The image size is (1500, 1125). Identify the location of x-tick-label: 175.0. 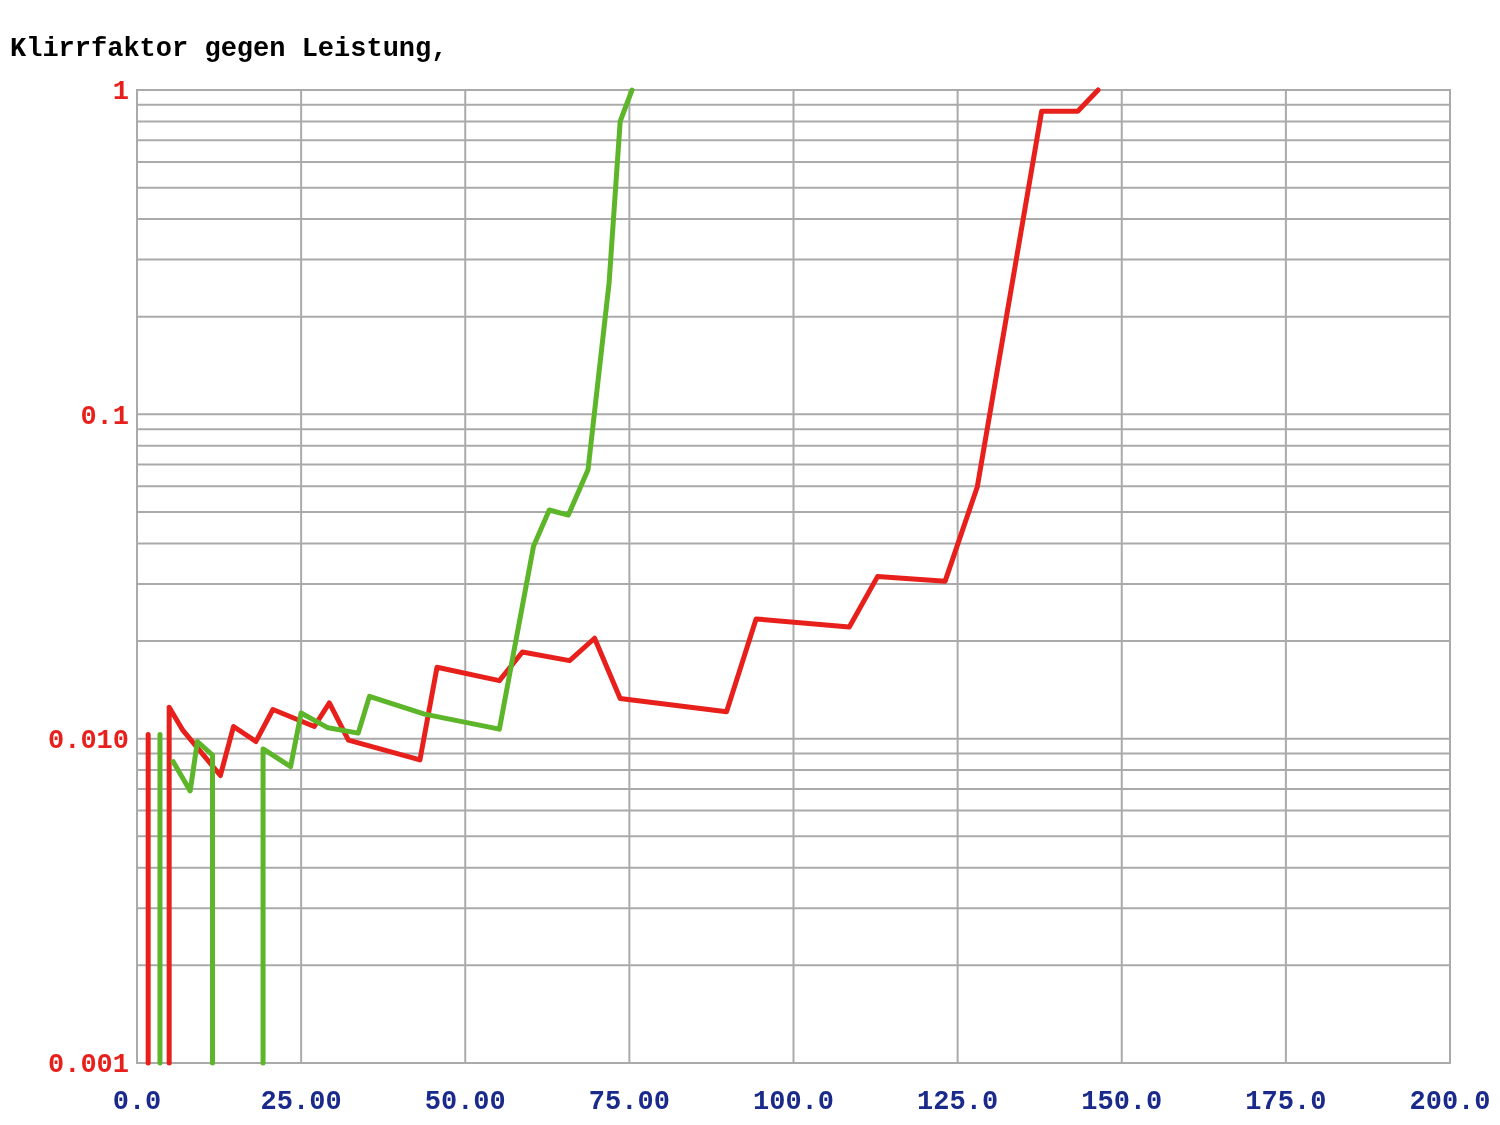
(1286, 1102).